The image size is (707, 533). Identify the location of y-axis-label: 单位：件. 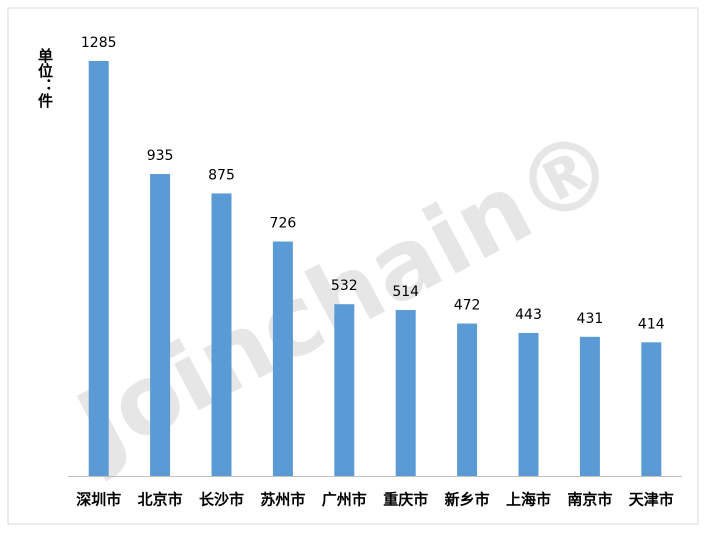
(45, 78).